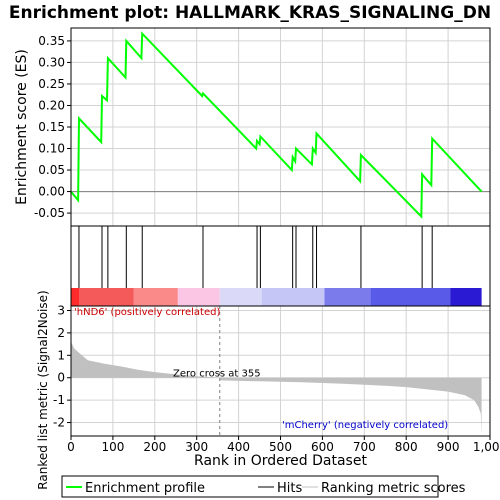 The image size is (500, 500). Describe the element at coordinates (51, 170) in the screenshot. I see `es-y-tick-label: 0.05` at that location.